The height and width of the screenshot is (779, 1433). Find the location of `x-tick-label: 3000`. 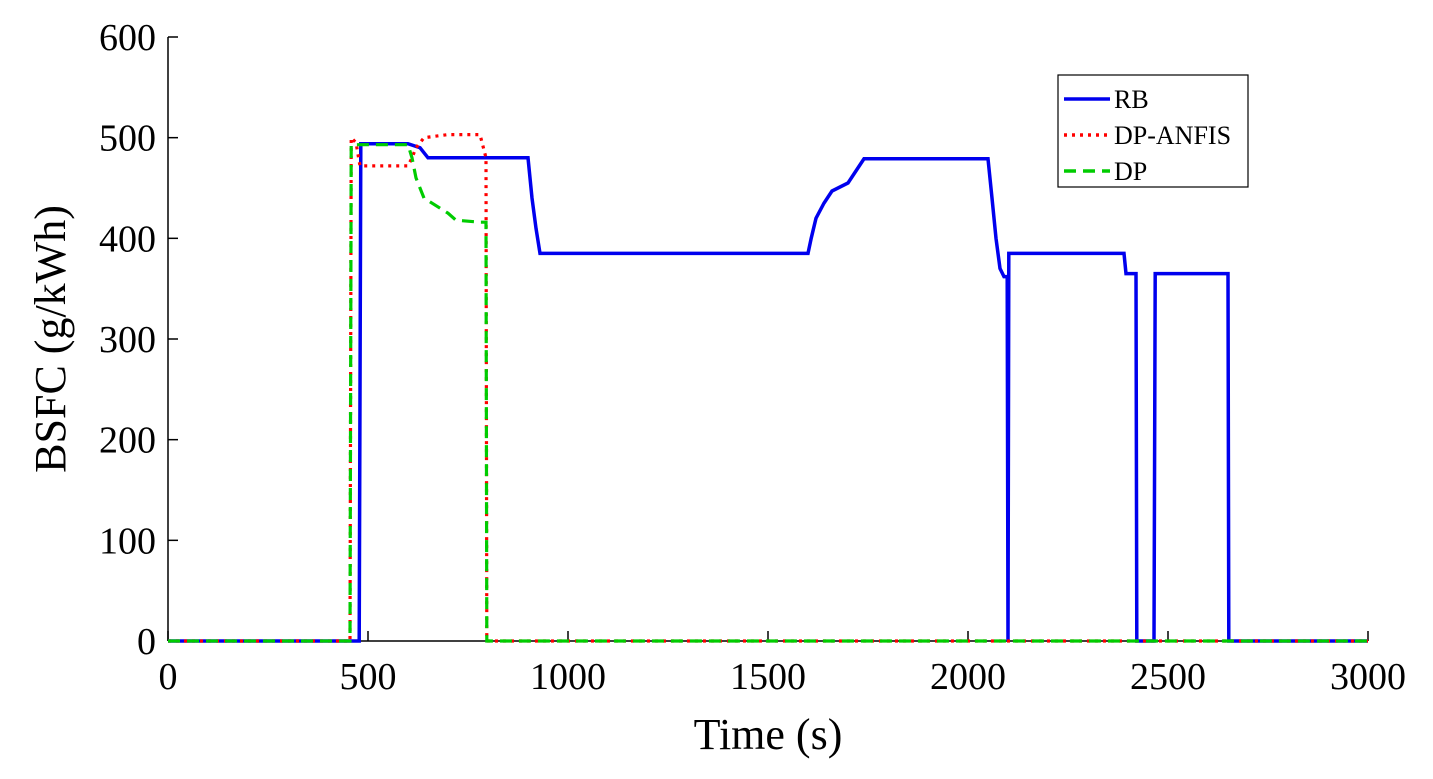

x-tick-label: 3000 is located at coordinates (1368, 677).